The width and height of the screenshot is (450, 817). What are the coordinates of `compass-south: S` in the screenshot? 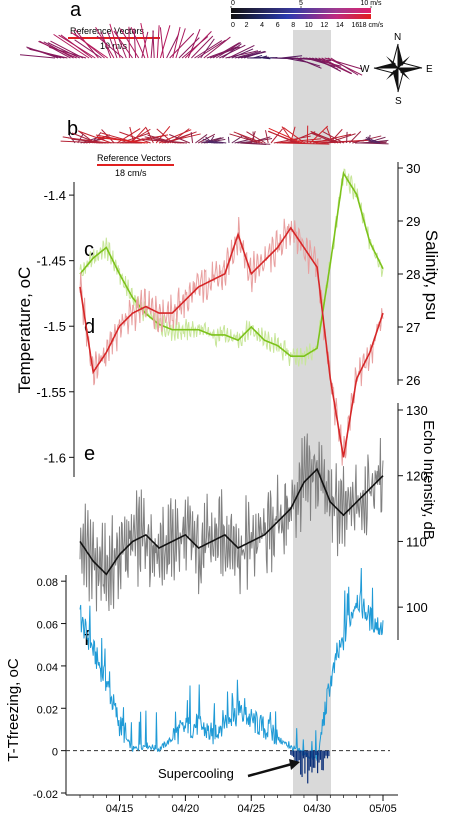 It's located at (398, 101).